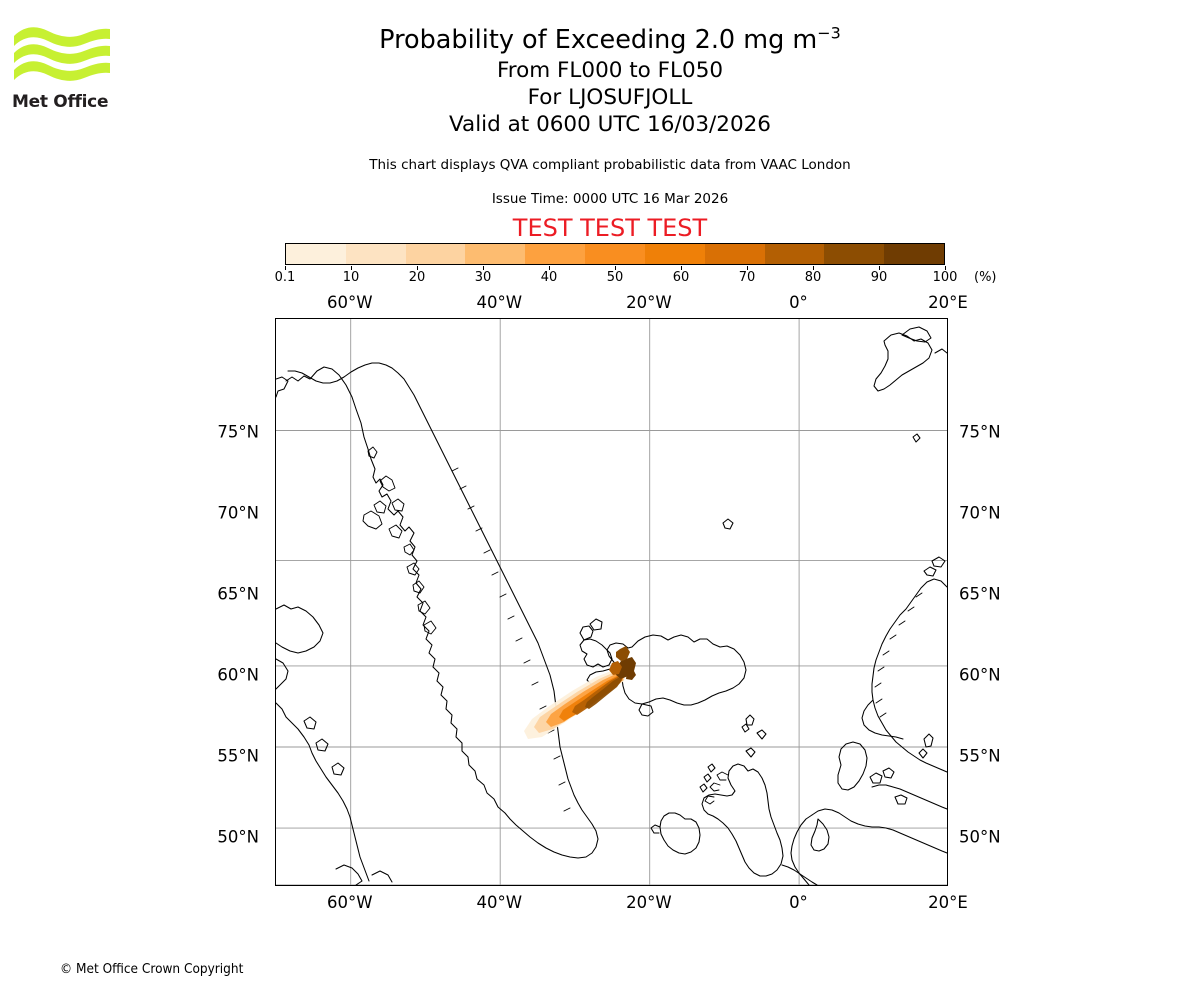  Describe the element at coordinates (945, 277) in the screenshot. I see `colorbar-ticklabel: 100` at that location.